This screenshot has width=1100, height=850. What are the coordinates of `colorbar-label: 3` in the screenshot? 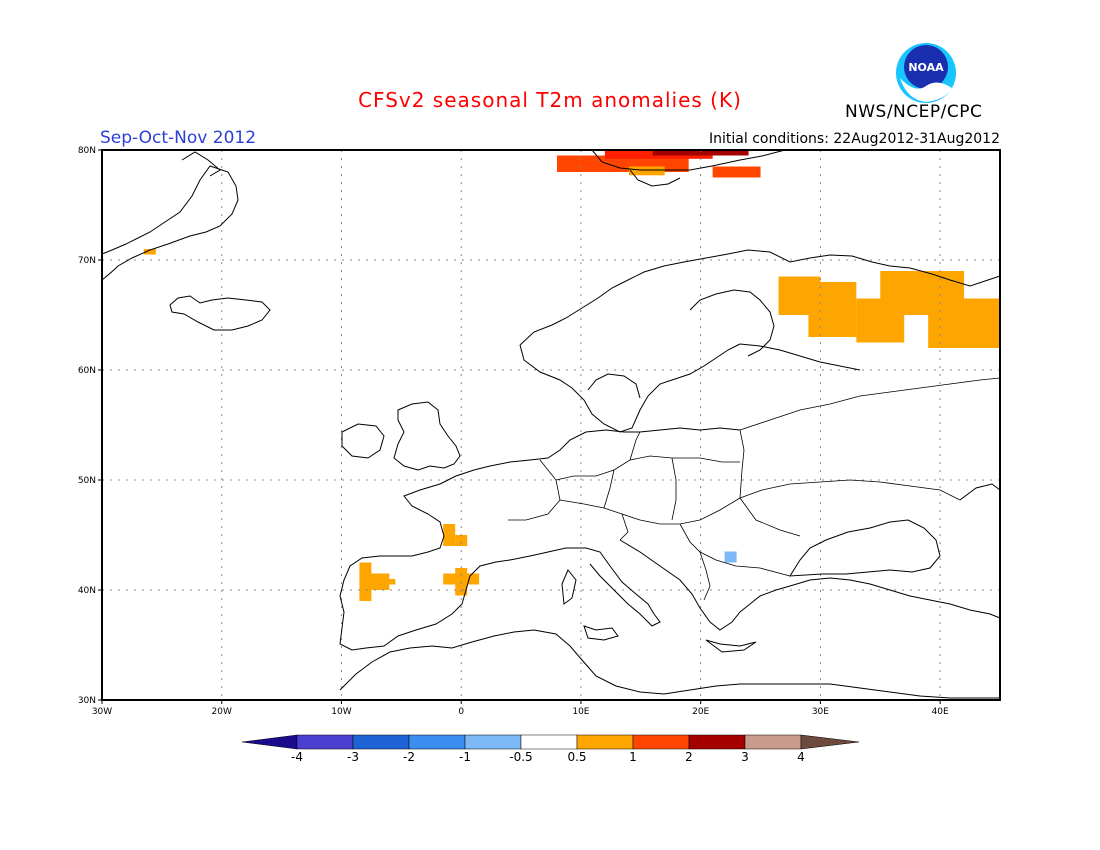 It's located at (745, 757).